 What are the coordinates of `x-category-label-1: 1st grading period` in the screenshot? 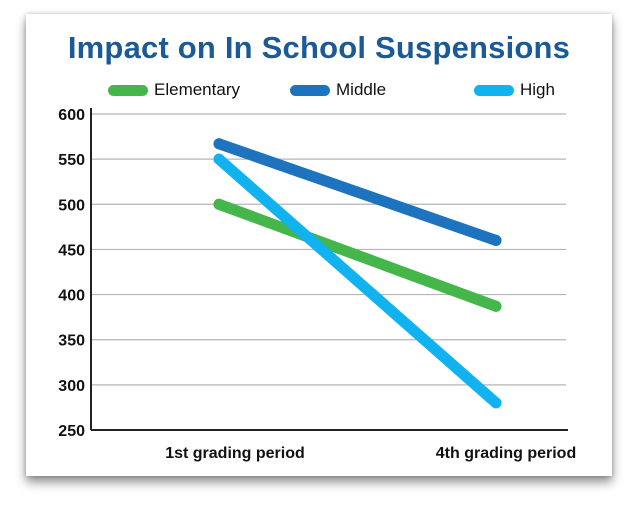 It's located at (235, 453).